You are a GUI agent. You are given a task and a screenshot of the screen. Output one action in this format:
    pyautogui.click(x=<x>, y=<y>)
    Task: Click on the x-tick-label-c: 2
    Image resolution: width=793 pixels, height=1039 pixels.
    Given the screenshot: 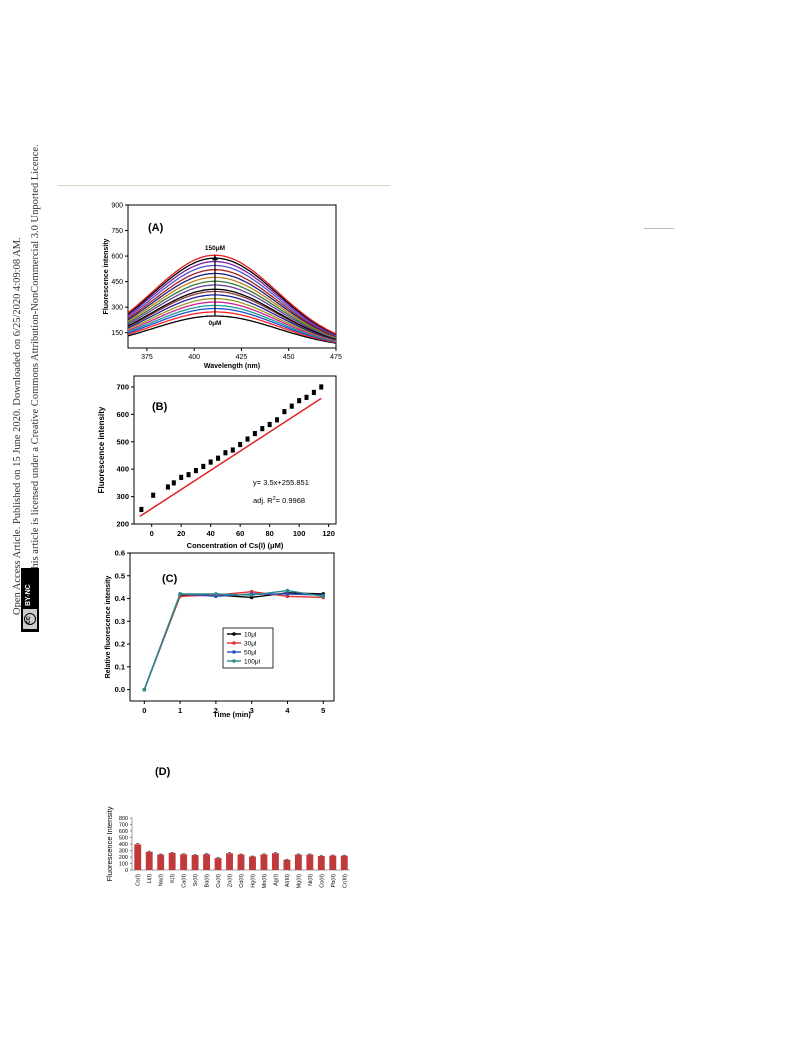 What is the action you would take?
    pyautogui.click(x=216, y=710)
    